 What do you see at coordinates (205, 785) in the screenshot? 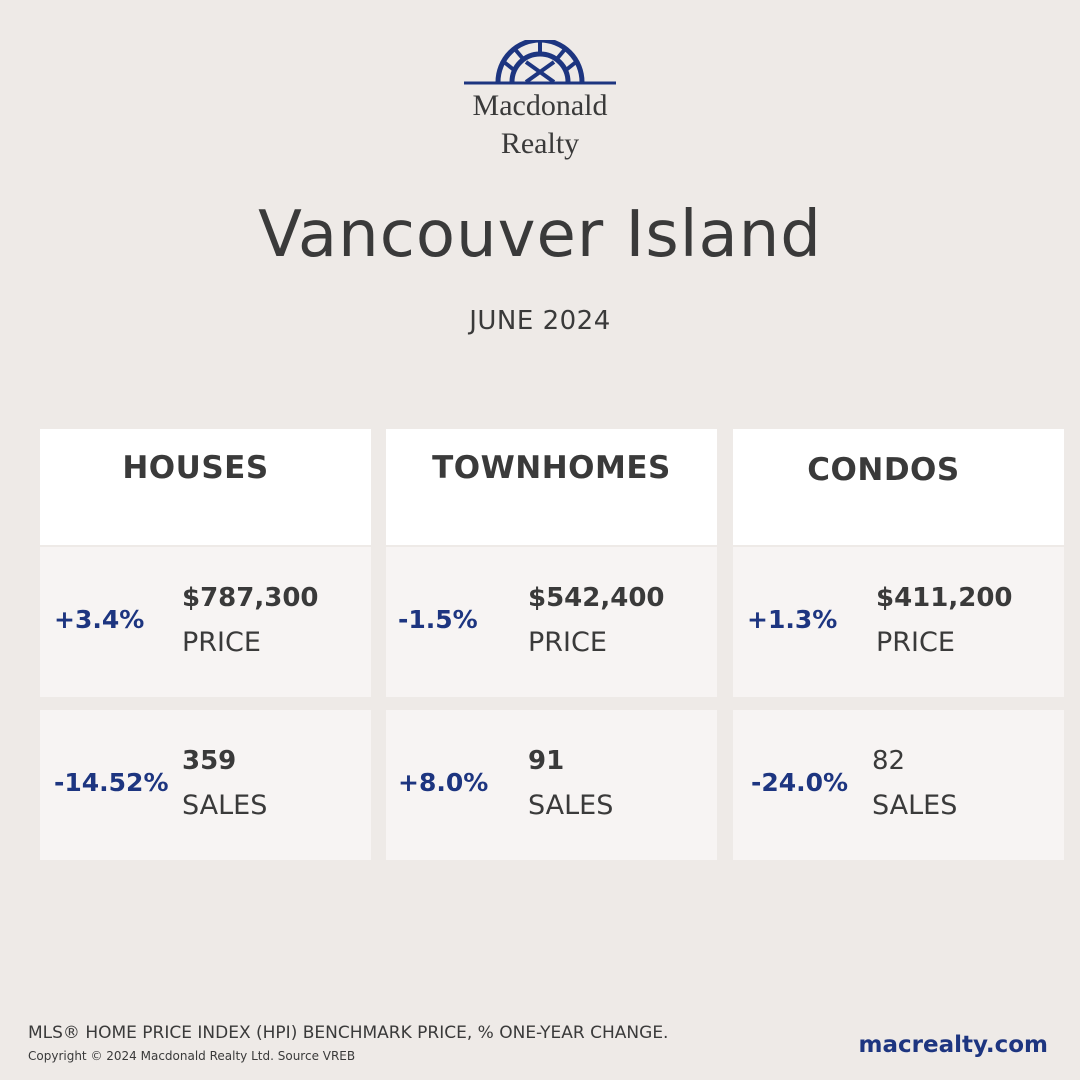
I see `sales-stat: -14.52% 359 SALES` at bounding box center [205, 785].